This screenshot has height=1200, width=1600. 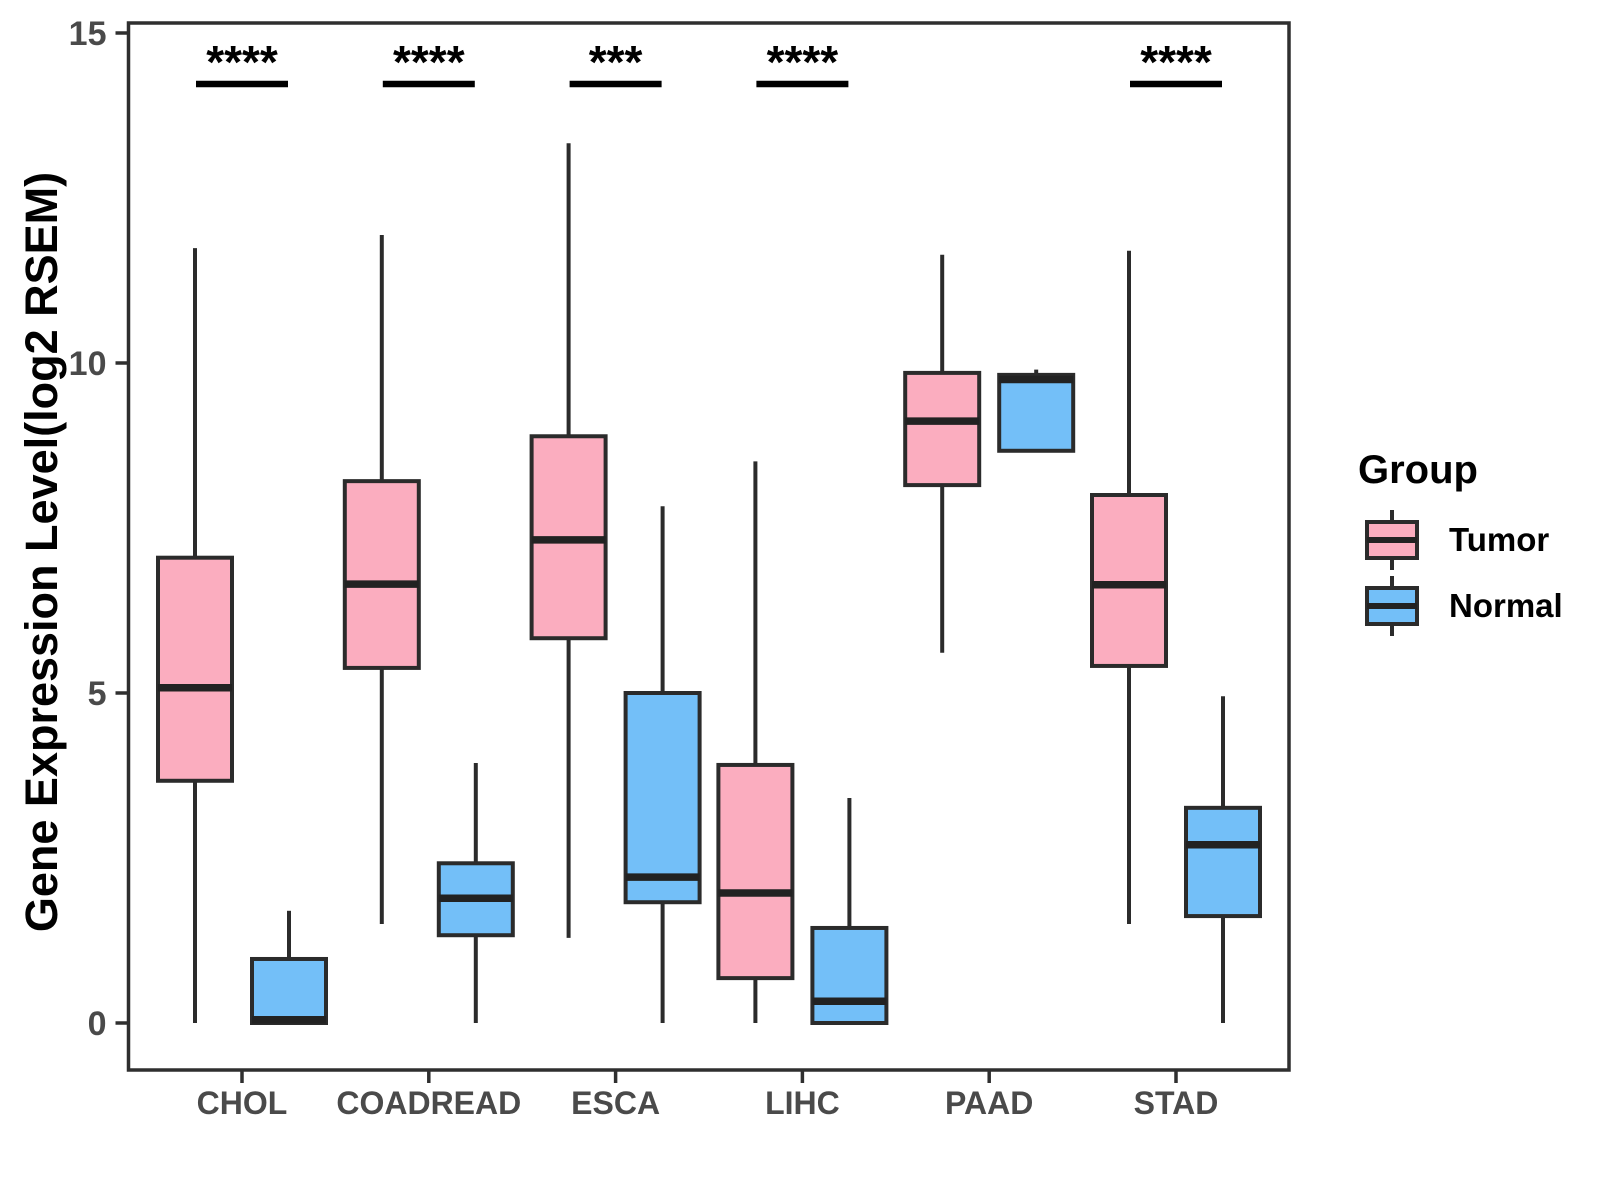 What do you see at coordinates (1392, 606) in the screenshot?
I see `normal-boxplot-key-icon` at bounding box center [1392, 606].